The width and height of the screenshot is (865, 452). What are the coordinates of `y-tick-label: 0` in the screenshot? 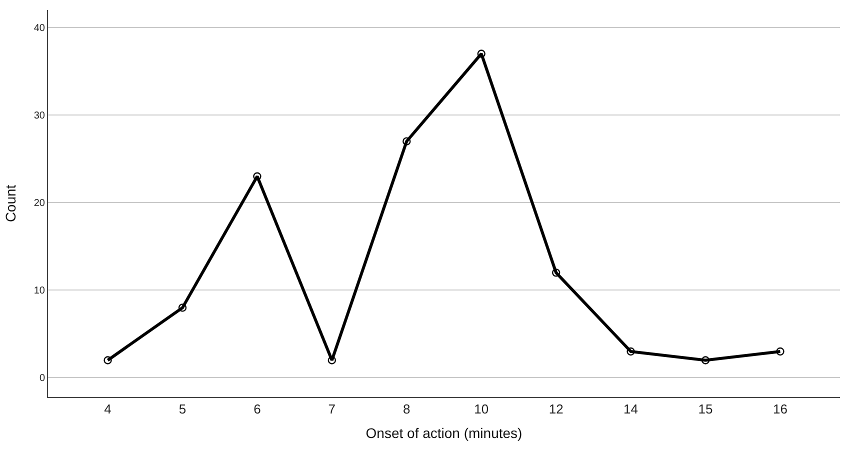 It's located at (42, 378).